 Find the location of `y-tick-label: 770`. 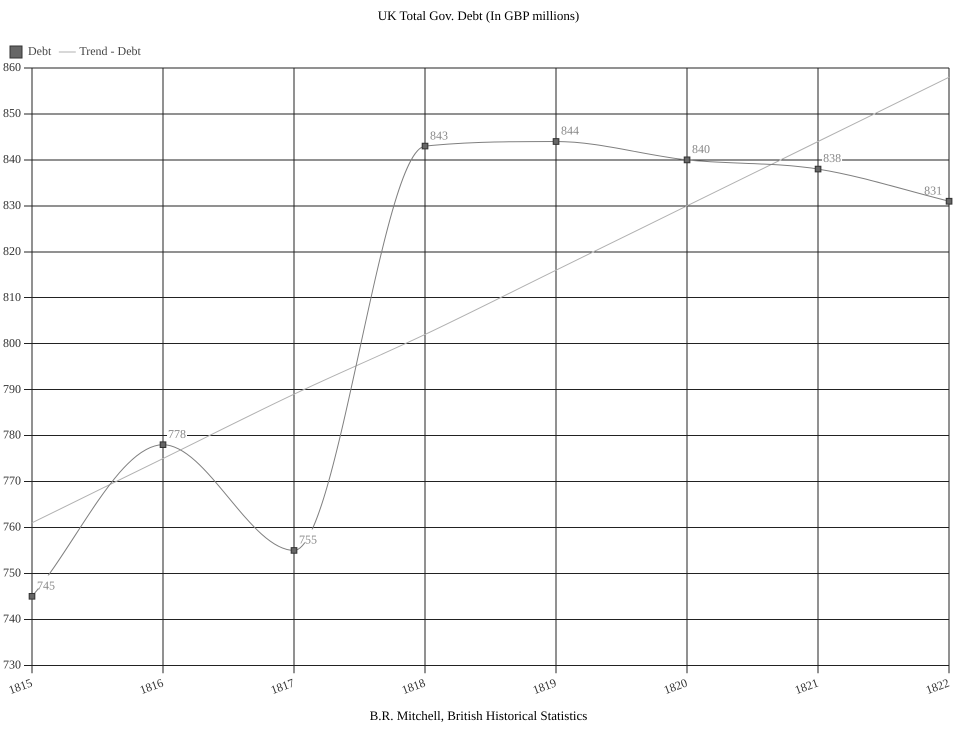

y-tick-label: 770 is located at coordinates (12, 481).